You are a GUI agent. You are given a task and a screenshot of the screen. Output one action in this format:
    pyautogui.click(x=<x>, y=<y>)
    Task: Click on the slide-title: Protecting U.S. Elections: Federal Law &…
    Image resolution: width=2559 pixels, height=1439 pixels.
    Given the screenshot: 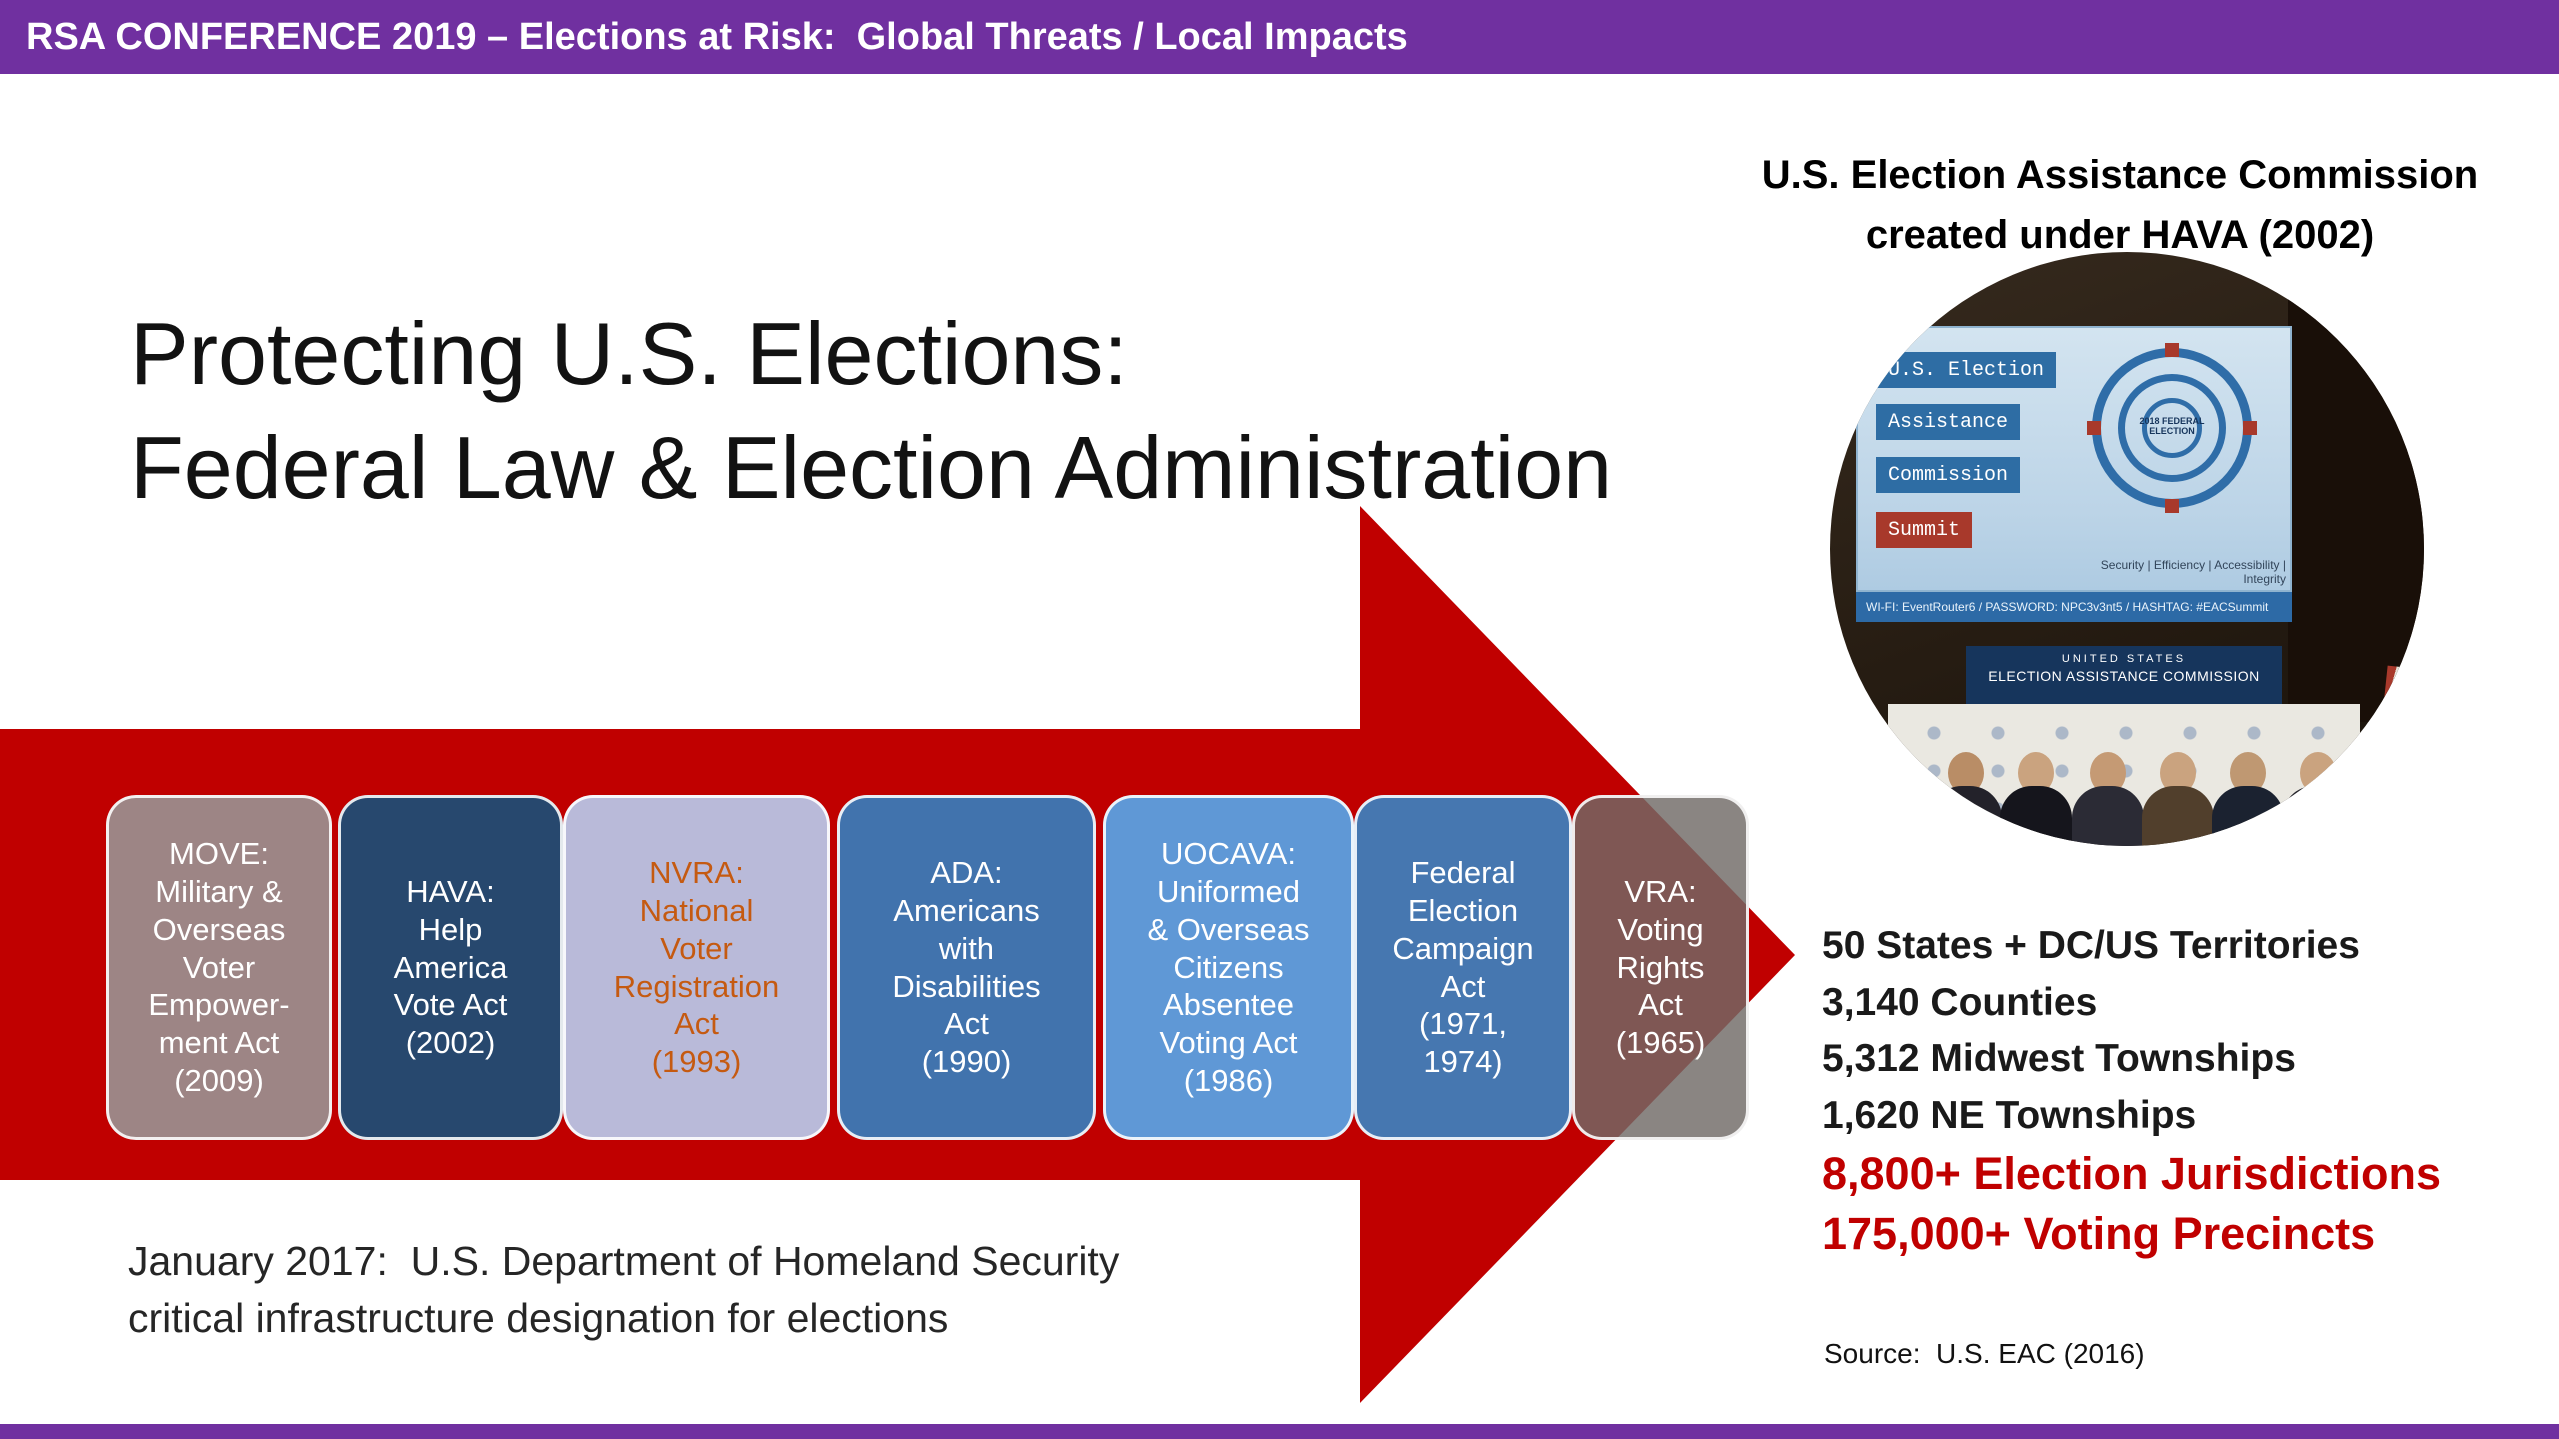 What is the action you would take?
    pyautogui.click(x=871, y=410)
    